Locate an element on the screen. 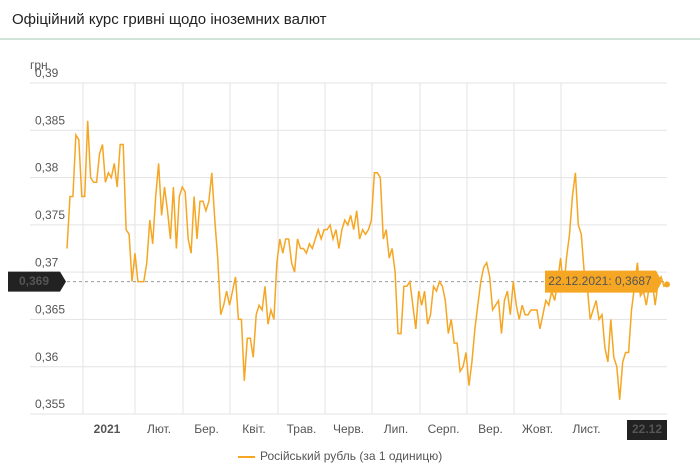 Image resolution: width=700 pixels, height=470 pixels. x-tick-label: Лют. is located at coordinates (159, 429).